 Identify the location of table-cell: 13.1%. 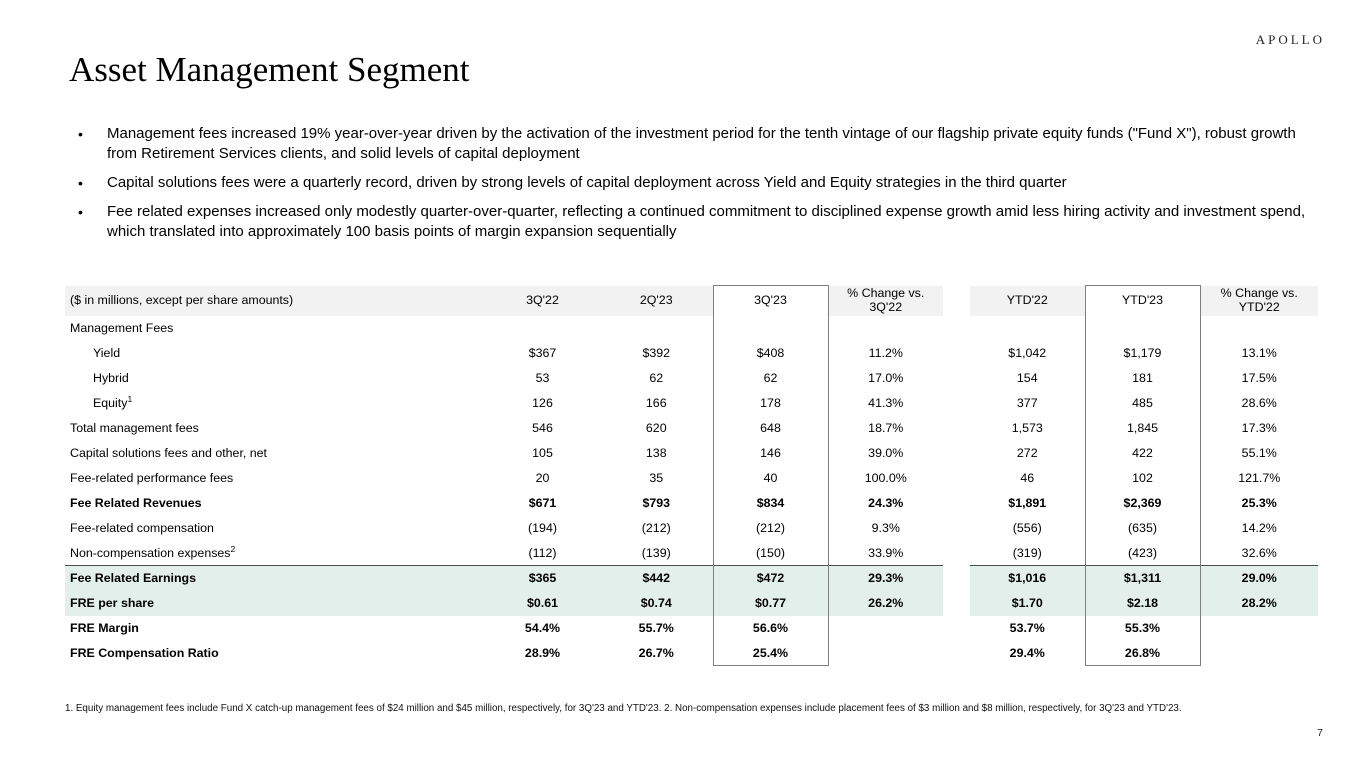
(1259, 353).